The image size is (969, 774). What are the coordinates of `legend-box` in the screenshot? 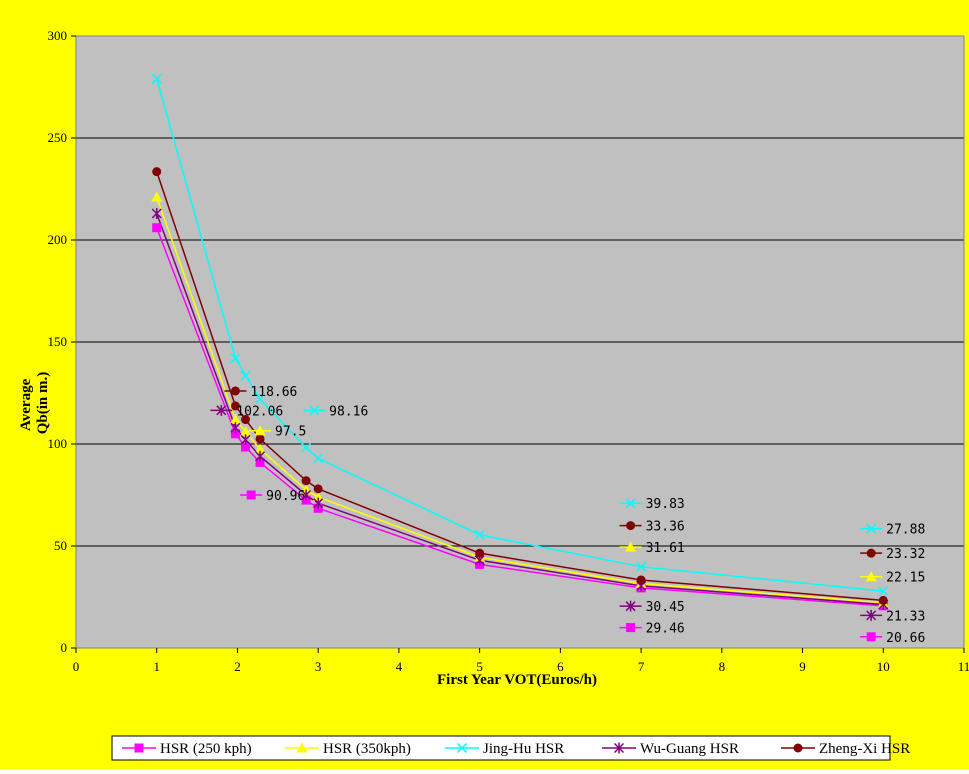 It's located at (501, 748).